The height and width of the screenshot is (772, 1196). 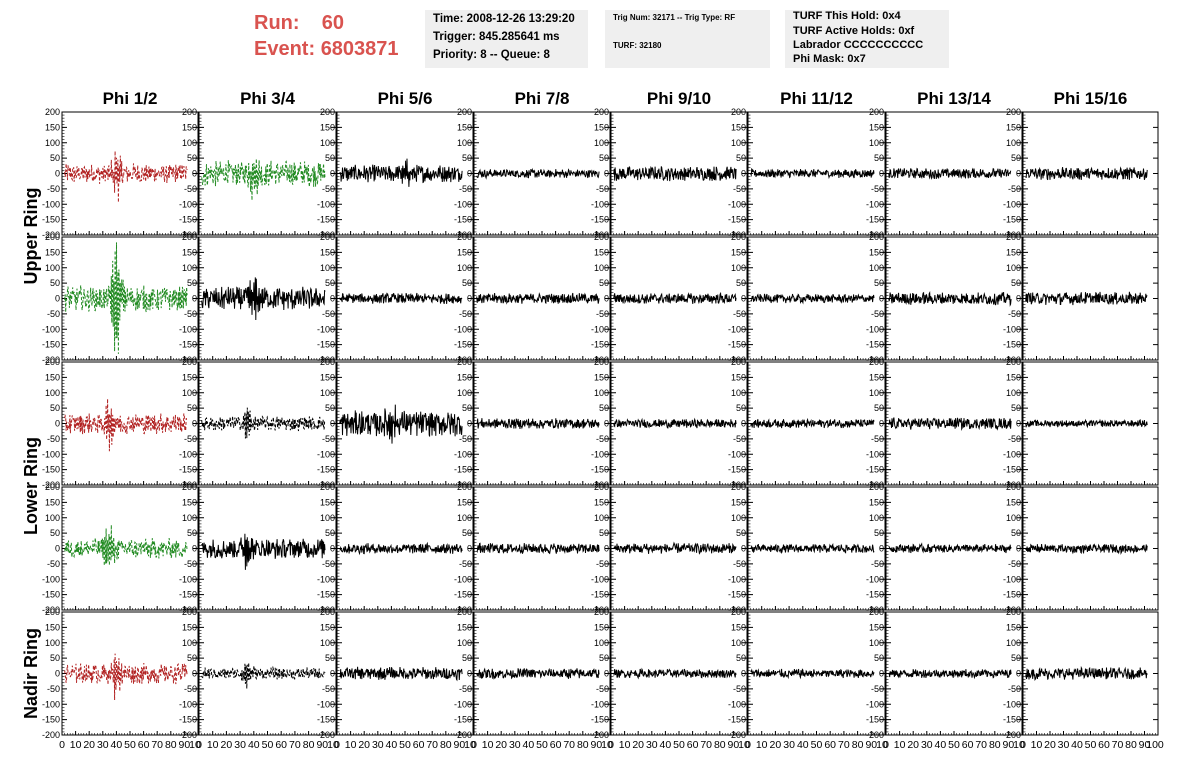 What do you see at coordinates (491, 55) in the screenshot?
I see `priority-text: Priority: 8 -- Queue: 8` at bounding box center [491, 55].